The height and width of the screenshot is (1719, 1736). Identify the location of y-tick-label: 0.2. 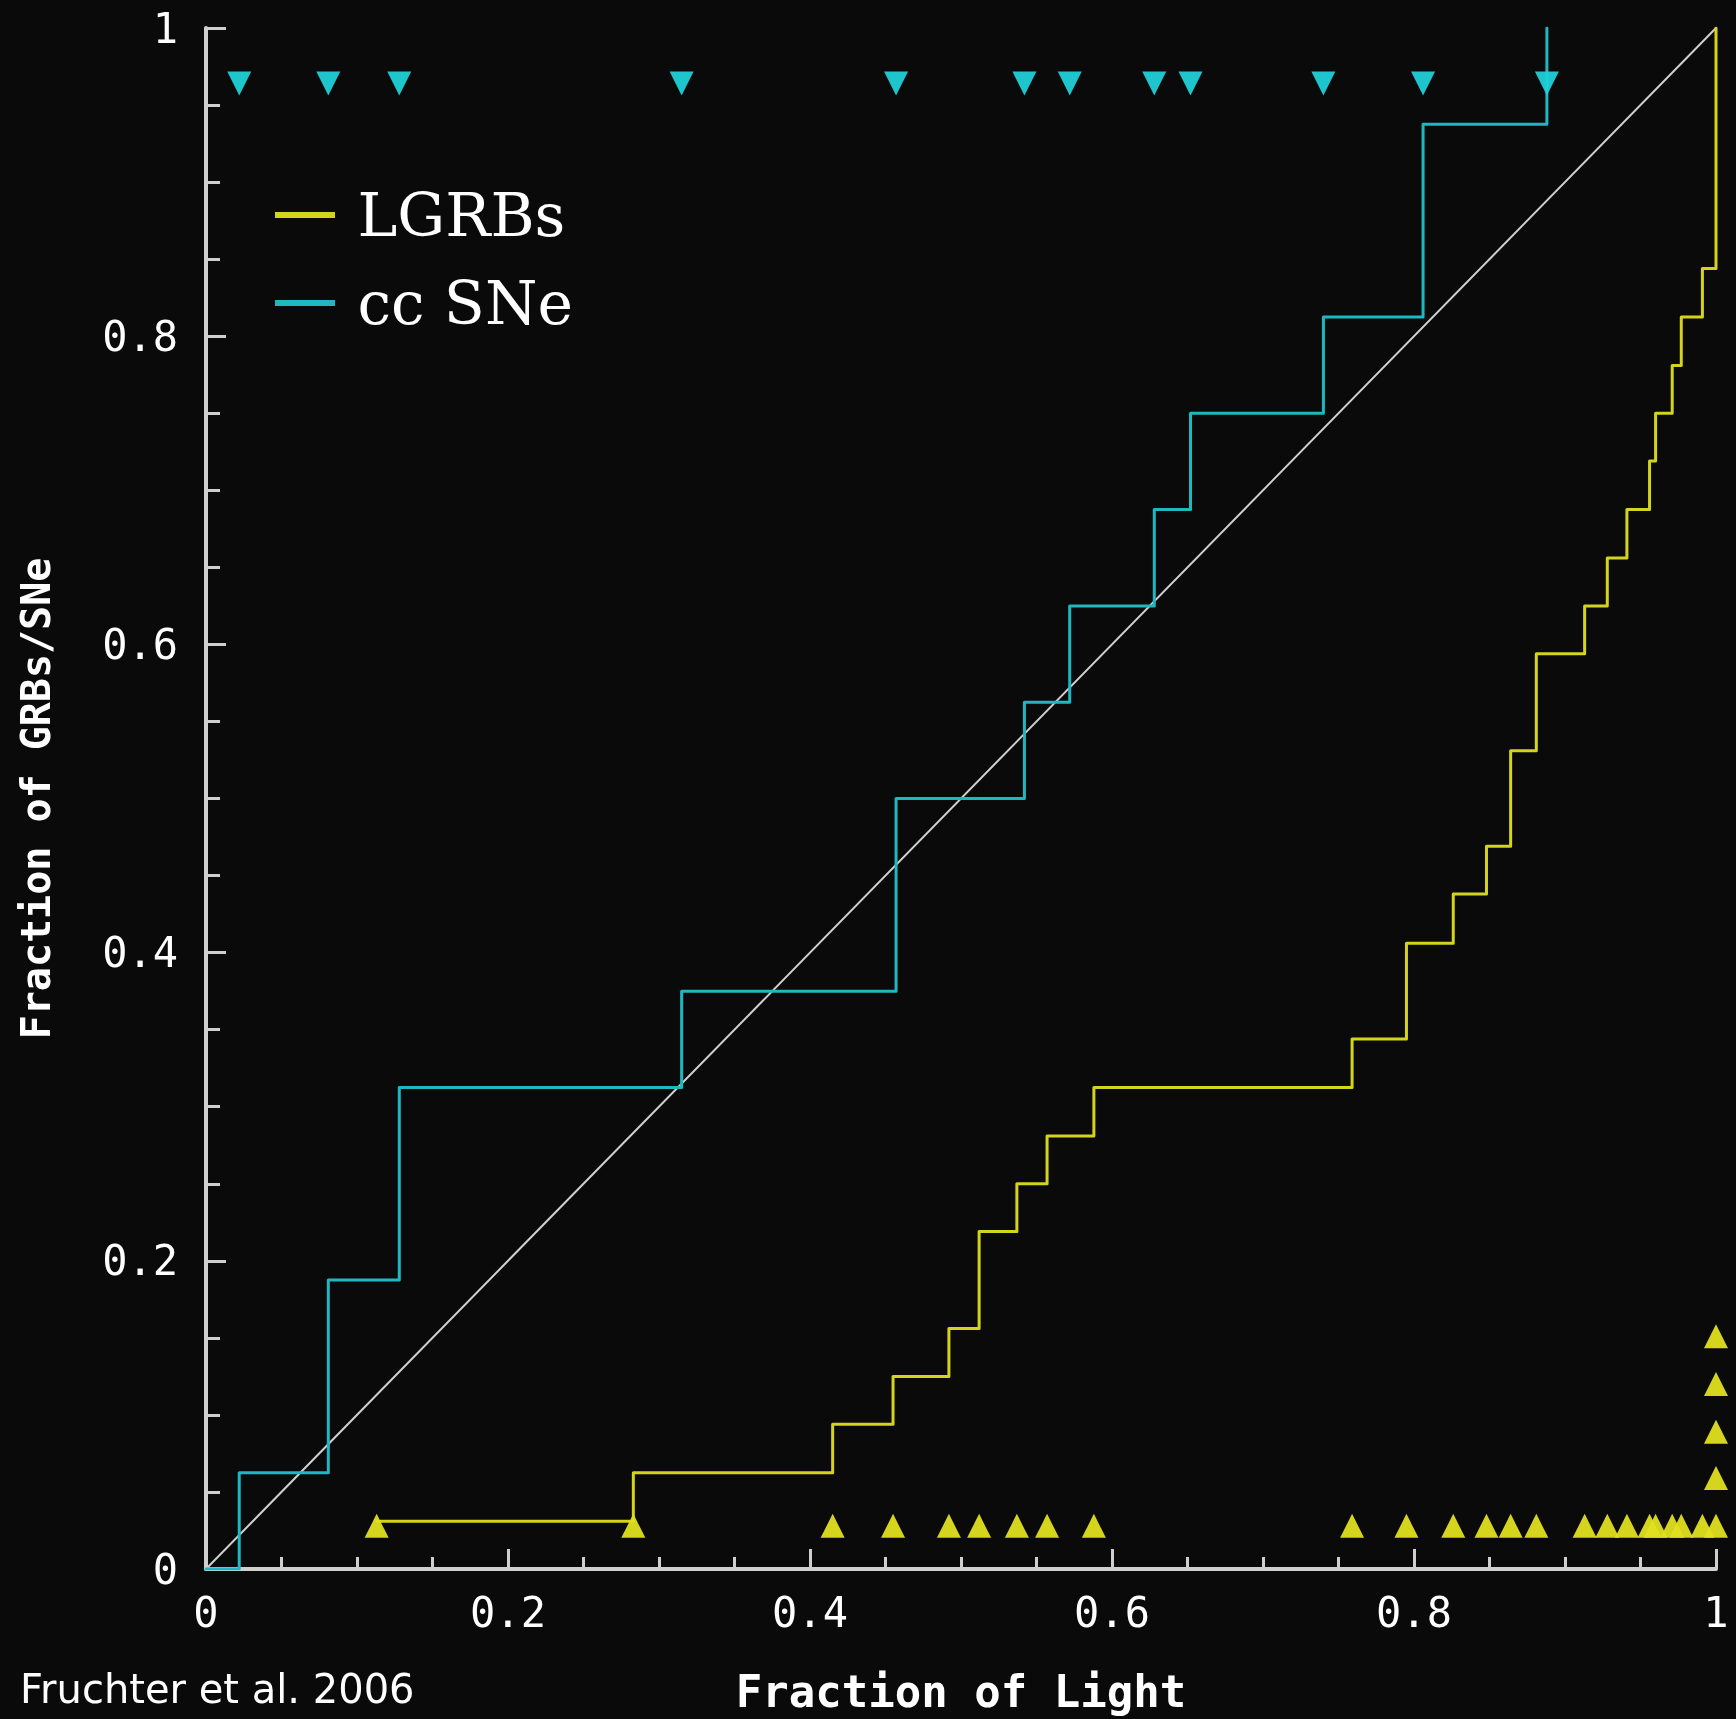
(140, 1261).